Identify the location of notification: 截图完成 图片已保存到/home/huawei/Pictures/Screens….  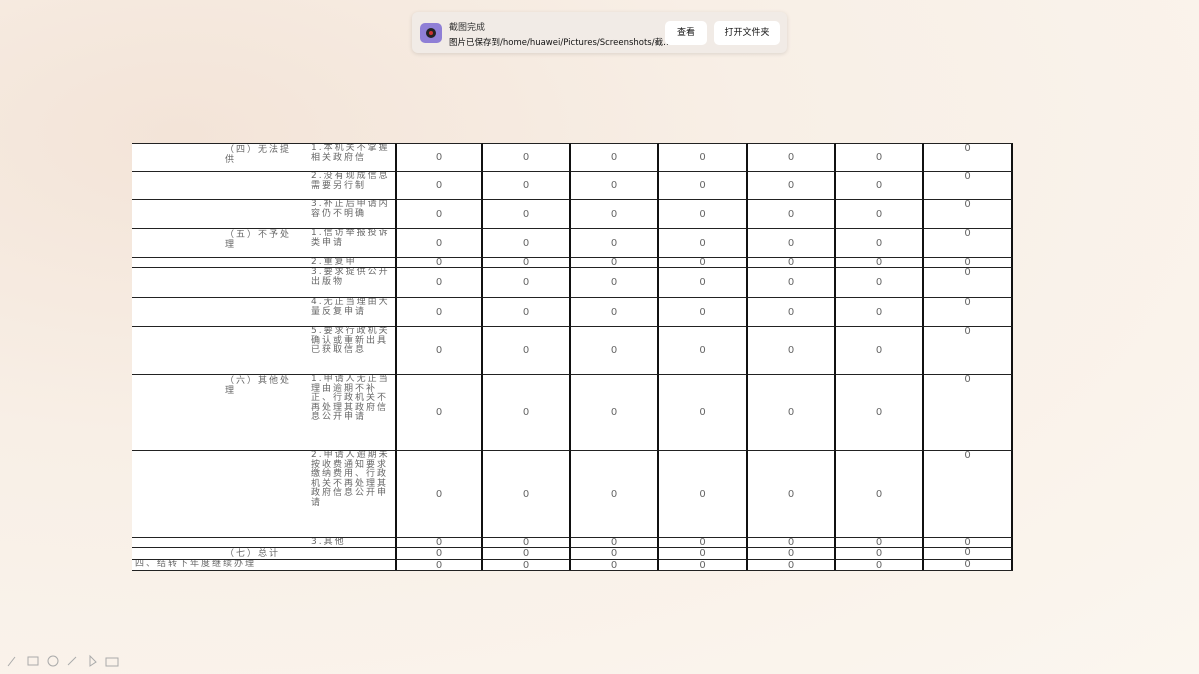
(599, 32).